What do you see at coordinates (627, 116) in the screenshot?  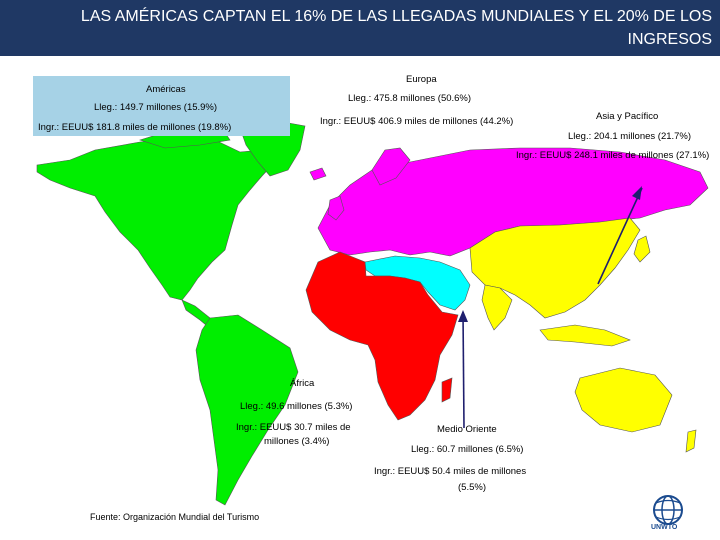 I see `asia-pacific-name: Asia y Pacífico` at bounding box center [627, 116].